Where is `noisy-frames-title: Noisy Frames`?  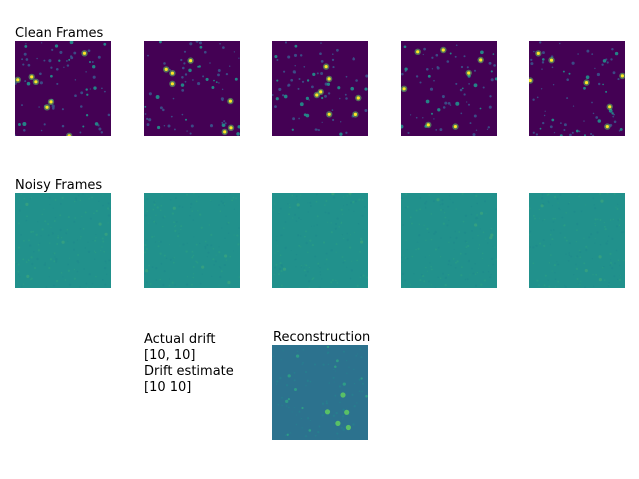 noisy-frames-title: Noisy Frames is located at coordinates (59, 185).